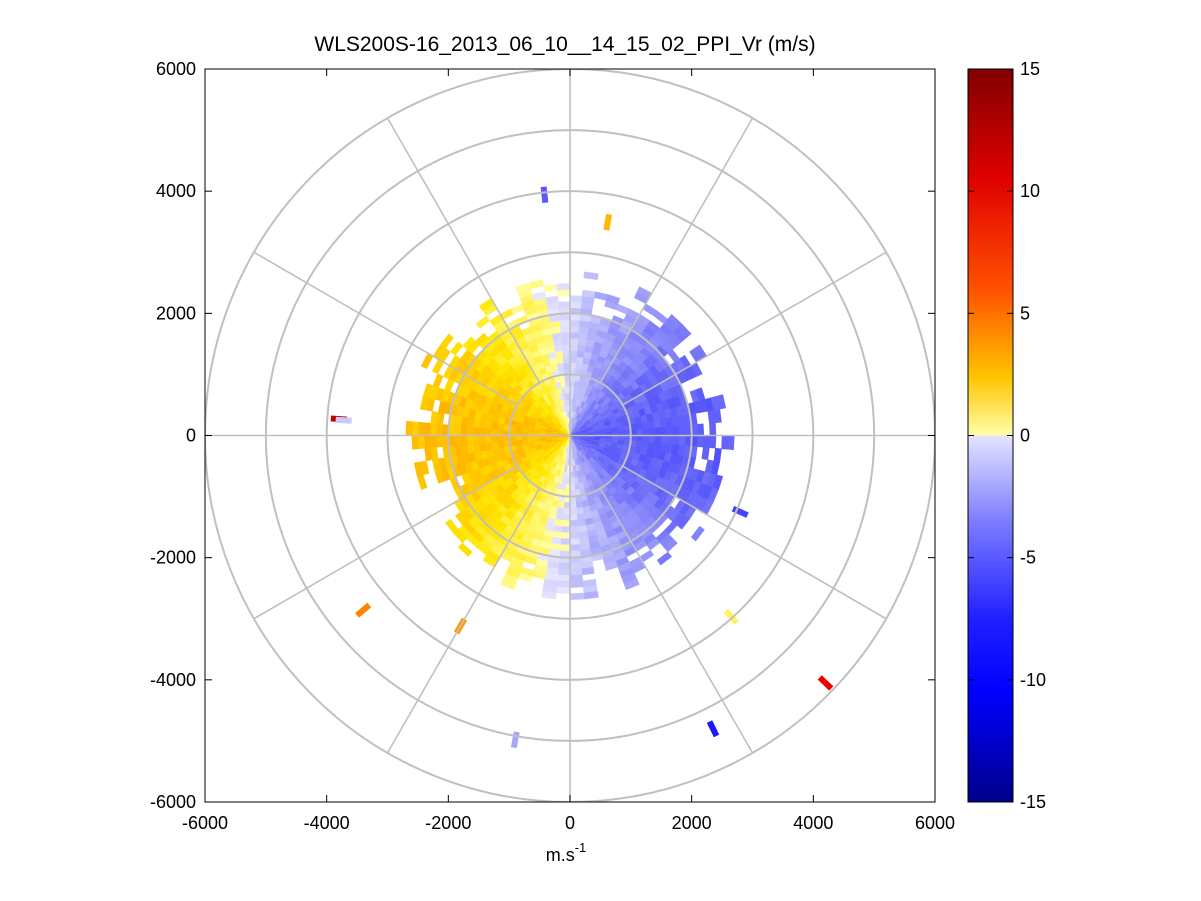 Image resolution: width=1201 pixels, height=901 pixels. What do you see at coordinates (327, 823) in the screenshot?
I see `x-tick-label: -4000` at bounding box center [327, 823].